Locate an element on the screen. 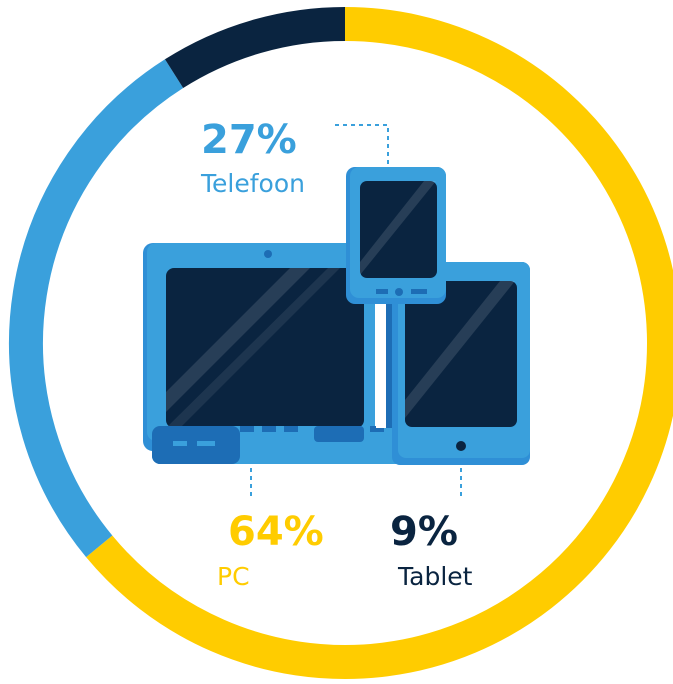 This screenshot has height=684, width=673. slice-tablet is located at coordinates (255, 48).